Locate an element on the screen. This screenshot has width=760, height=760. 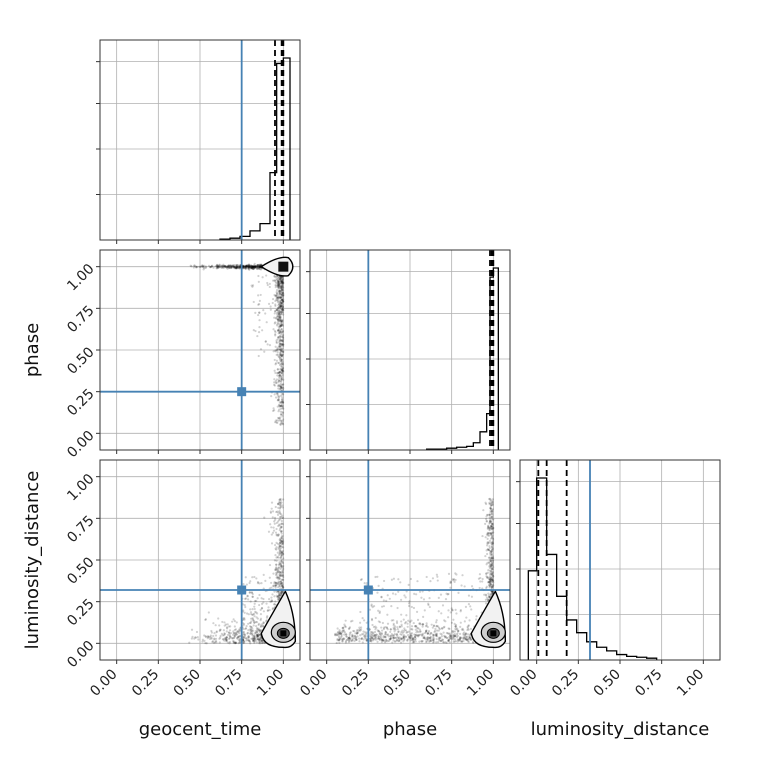
y-axis-label-phase: phase is located at coordinates (32, 350).